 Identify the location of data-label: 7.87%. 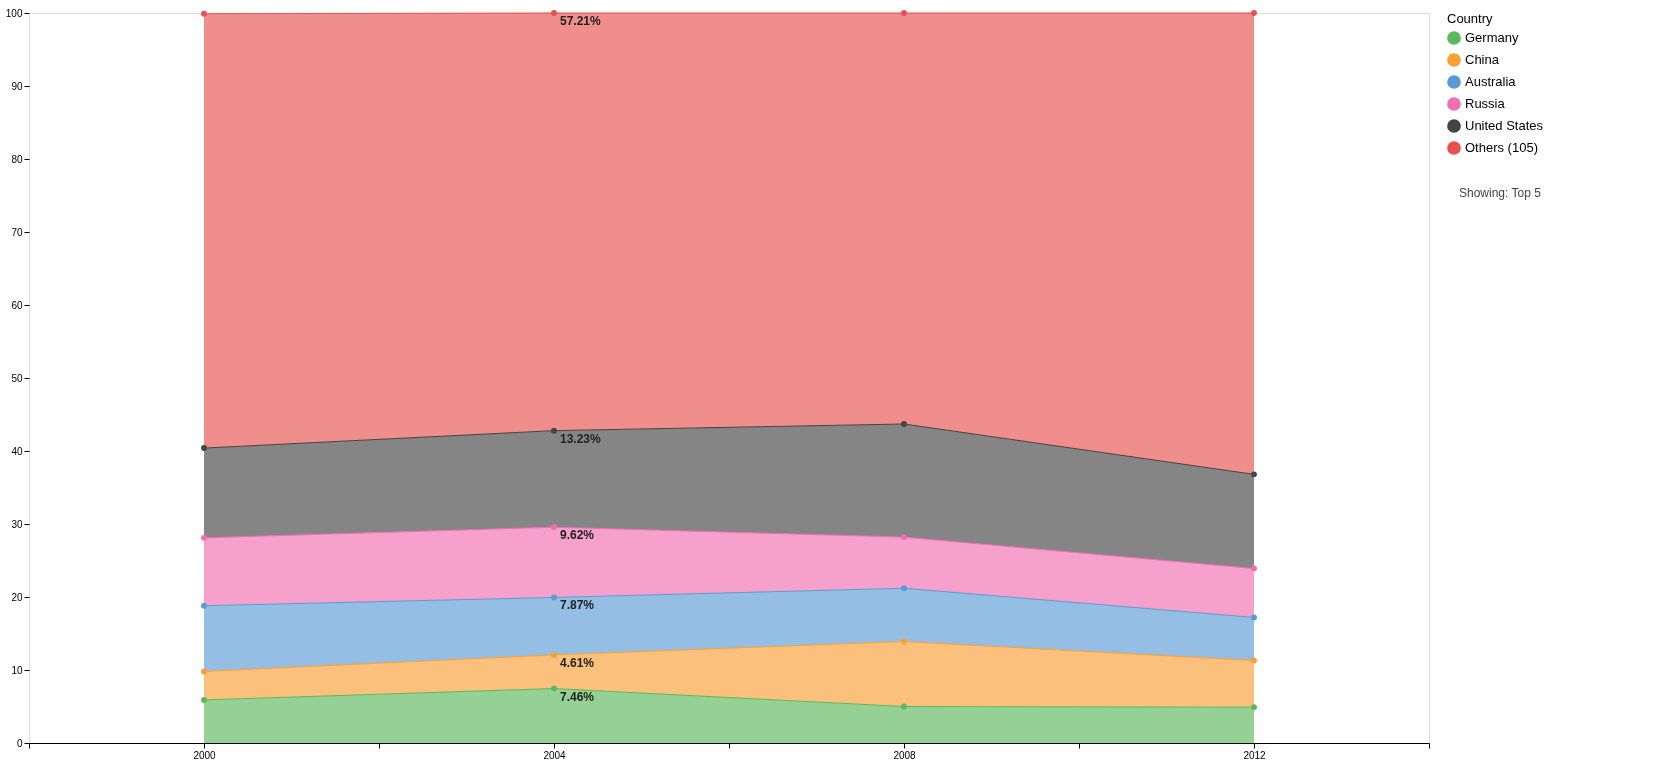
(577, 605).